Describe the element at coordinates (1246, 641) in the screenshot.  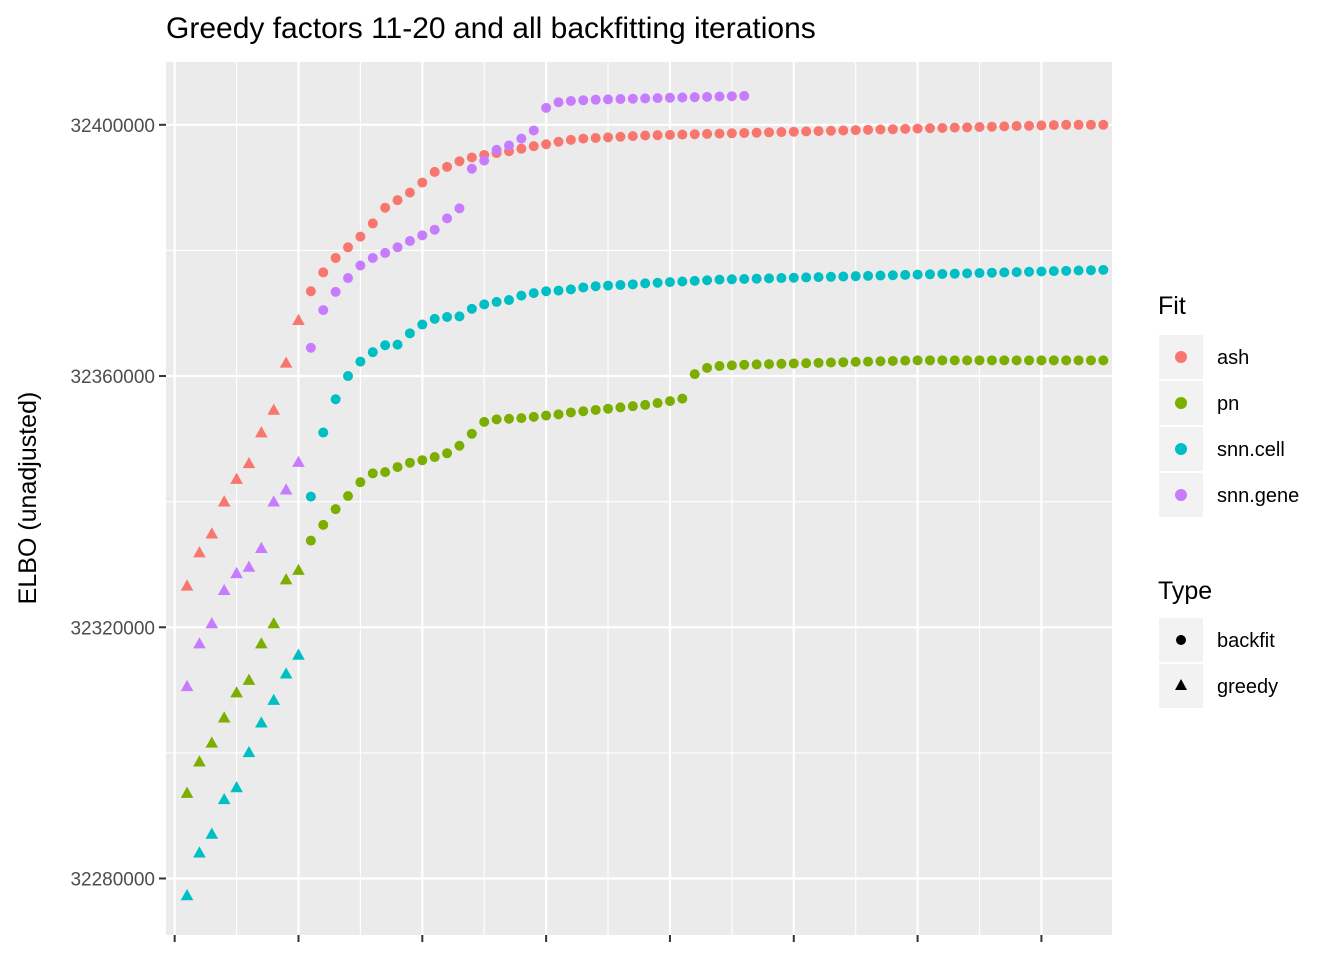
I see `legend-label-backfit: backfit` at that location.